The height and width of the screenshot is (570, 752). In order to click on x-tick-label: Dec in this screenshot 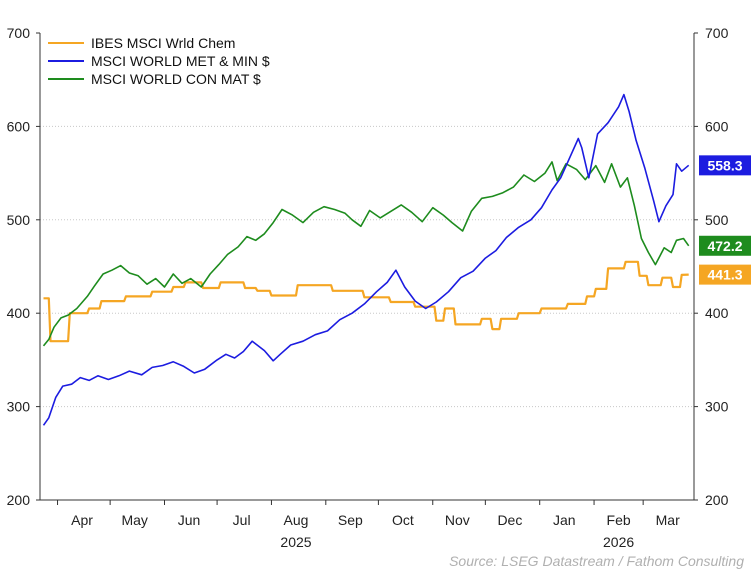, I will do `click(509, 520)`.